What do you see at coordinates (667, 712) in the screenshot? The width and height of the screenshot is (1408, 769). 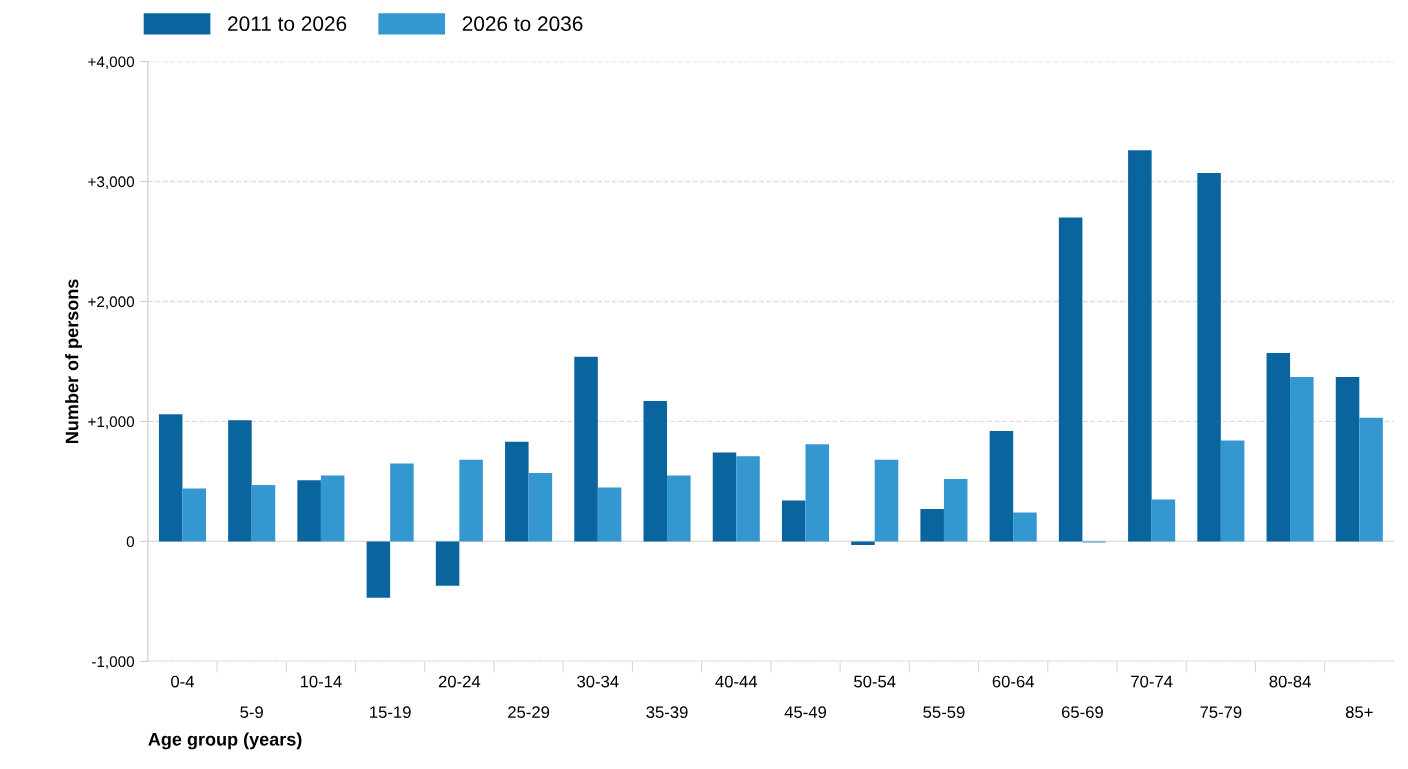 I see `x-tick-label: 35-39` at bounding box center [667, 712].